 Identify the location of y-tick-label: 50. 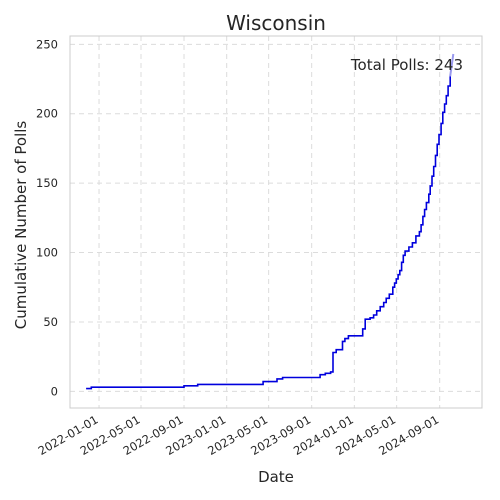
(50, 322).